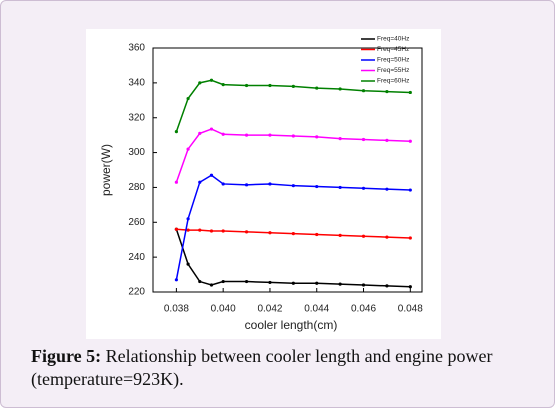  Describe the element at coordinates (136, 82) in the screenshot. I see `y-tick-label: 340` at that location.